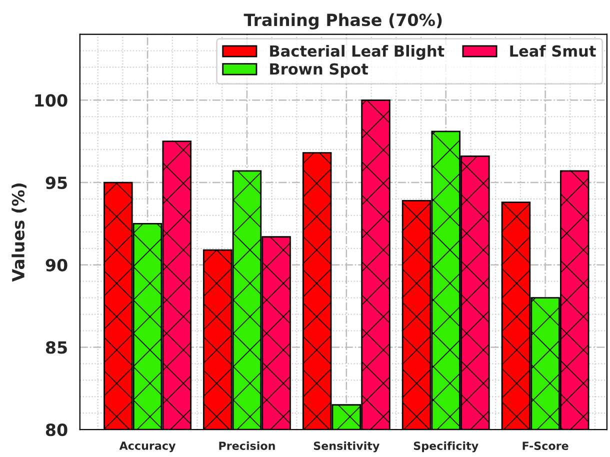 This screenshot has height=457, width=610. I want to click on legend-label: Leaf Smut, so click(553, 50).